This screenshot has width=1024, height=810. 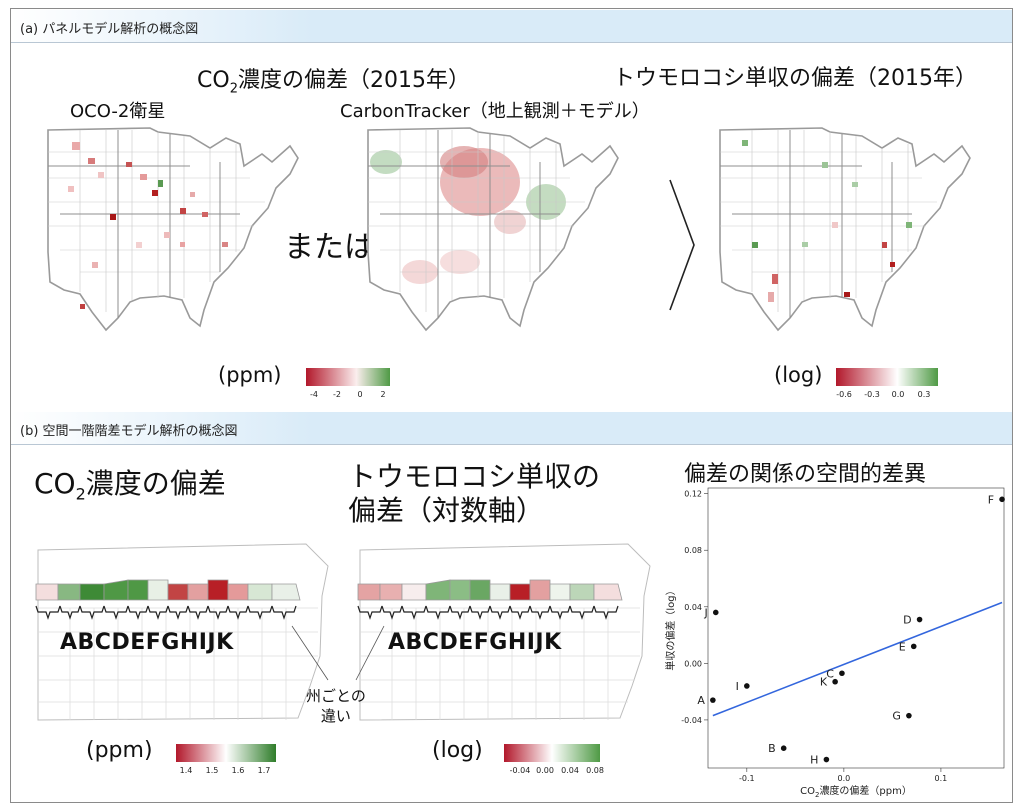 I want to click on legend-tick: 1.4, so click(x=186, y=770).